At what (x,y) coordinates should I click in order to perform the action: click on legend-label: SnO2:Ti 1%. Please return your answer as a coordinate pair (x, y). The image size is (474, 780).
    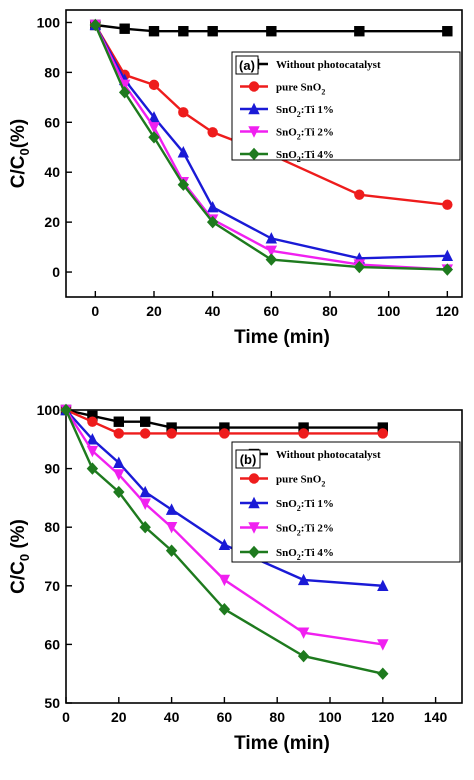
    Looking at the image, I should click on (305, 111).